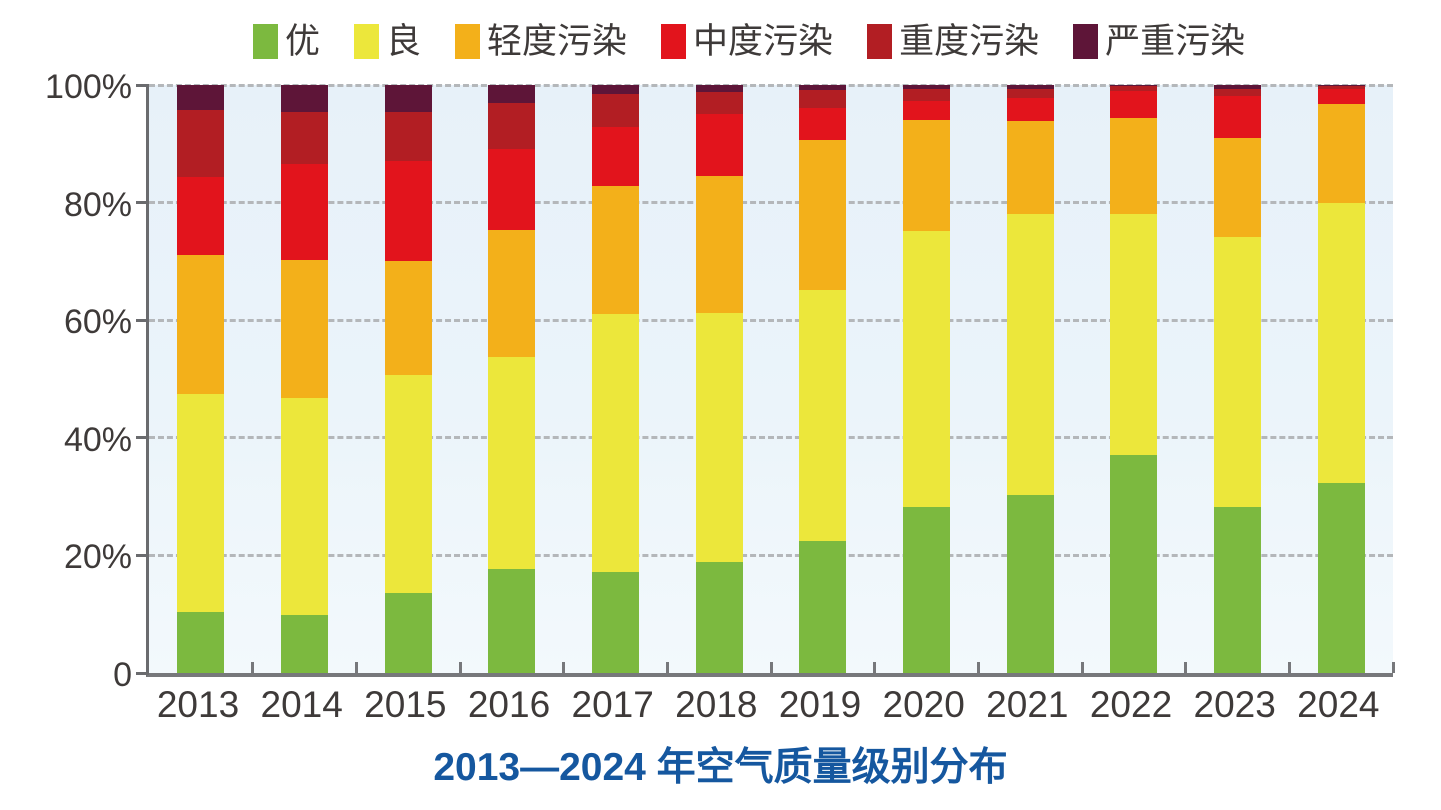 This screenshot has width=1441, height=810. Describe the element at coordinates (615, 622) in the screenshot. I see `segment-优-2017` at that location.